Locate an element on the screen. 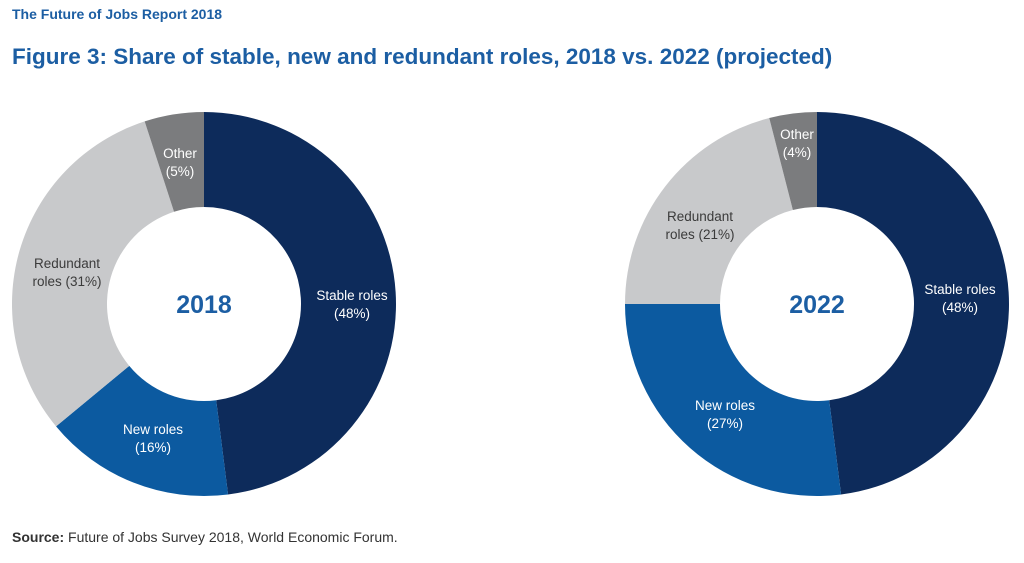  slice-label-other: Other (5%) is located at coordinates (180, 162).